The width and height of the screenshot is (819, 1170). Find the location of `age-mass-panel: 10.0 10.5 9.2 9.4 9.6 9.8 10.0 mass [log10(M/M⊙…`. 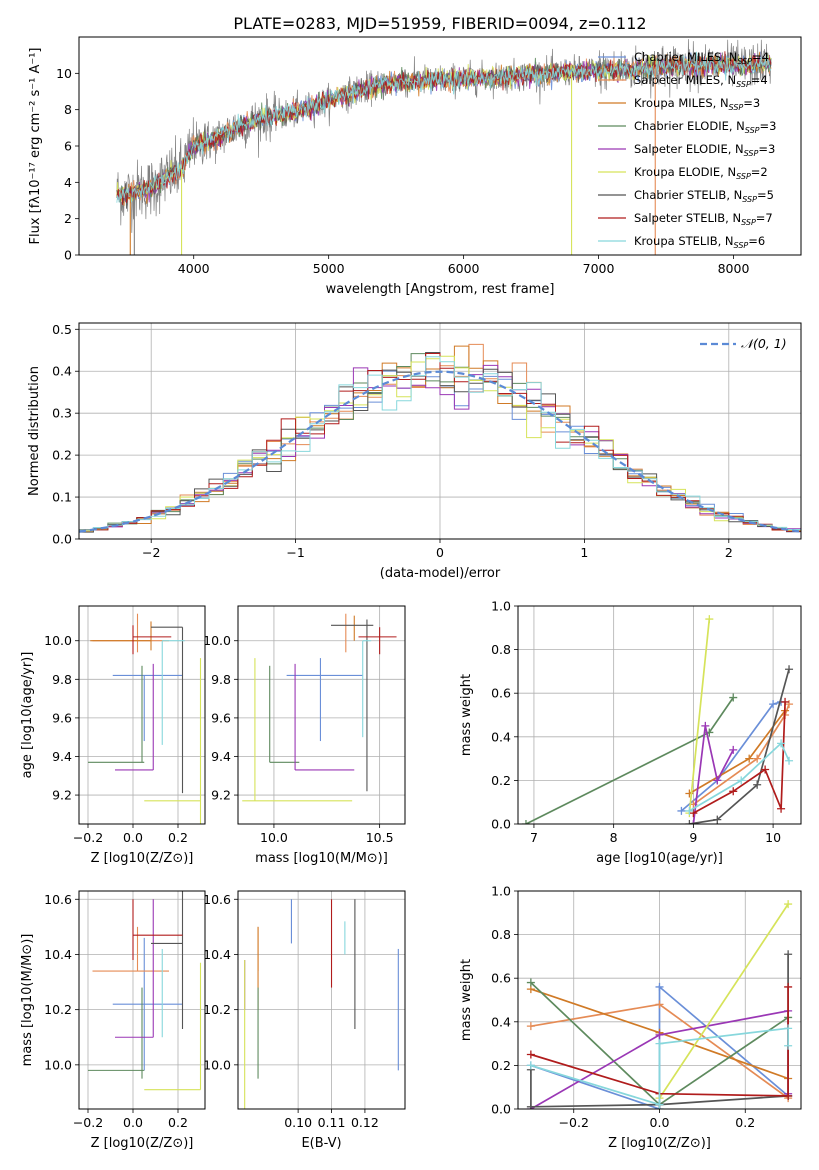

age-mass-panel: 10.0 10.5 9.2 9.4 9.6 9.8 10.0 mass [log10(M/M⊙… is located at coordinates (304, 735).